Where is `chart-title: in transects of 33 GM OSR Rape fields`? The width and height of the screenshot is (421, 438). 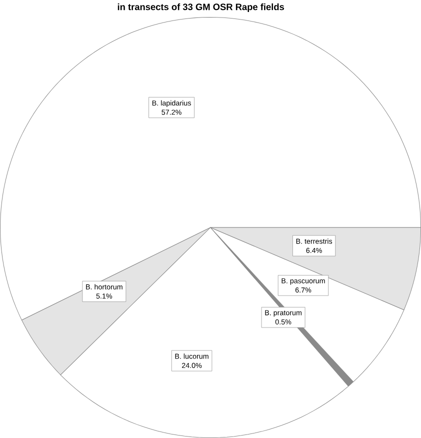 chart-title: in transects of 33 GM OSR Rape fields is located at coordinates (201, 7).